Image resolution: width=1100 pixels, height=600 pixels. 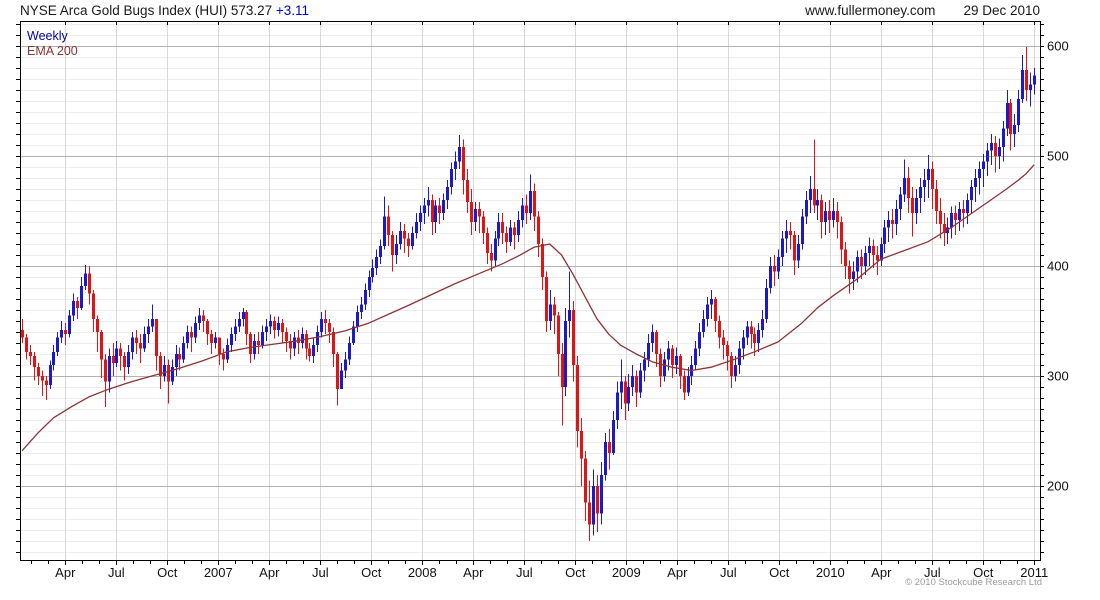 What do you see at coordinates (922, 10) in the screenshot?
I see `header-right: www.fullermoney.com 29 Dec 2010` at bounding box center [922, 10].